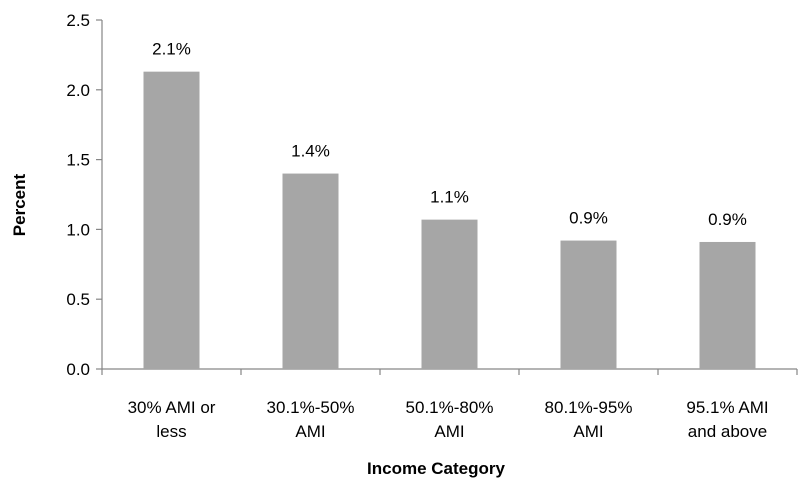 Image resolution: width=807 pixels, height=480 pixels. I want to click on category-label: 95.1% AMI, so click(727, 407).